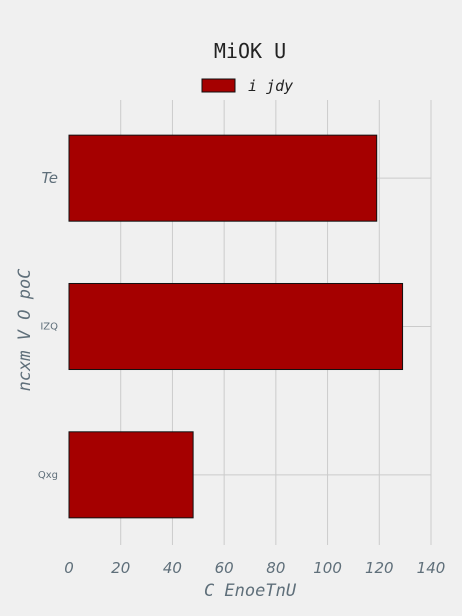 This screenshot has width=462, height=616. Describe the element at coordinates (250, 51) in the screenshot. I see `chart-title: MiOK U` at that location.